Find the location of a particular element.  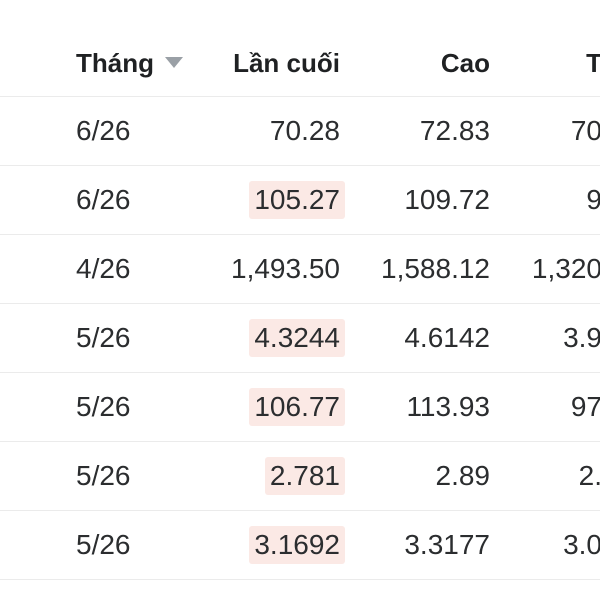

last-cell: 1,493.50 is located at coordinates (260, 268).